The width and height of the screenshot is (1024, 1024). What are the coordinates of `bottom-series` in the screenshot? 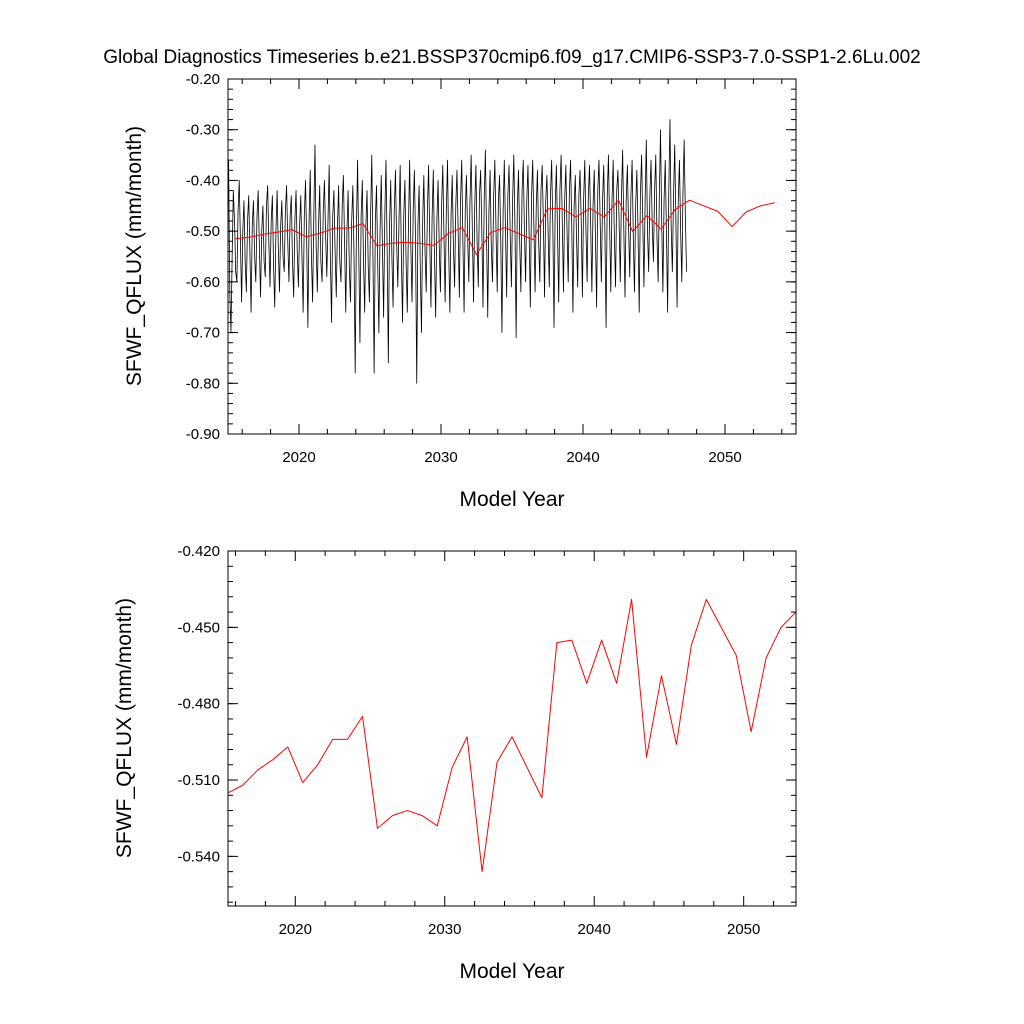 It's located at (512, 735).